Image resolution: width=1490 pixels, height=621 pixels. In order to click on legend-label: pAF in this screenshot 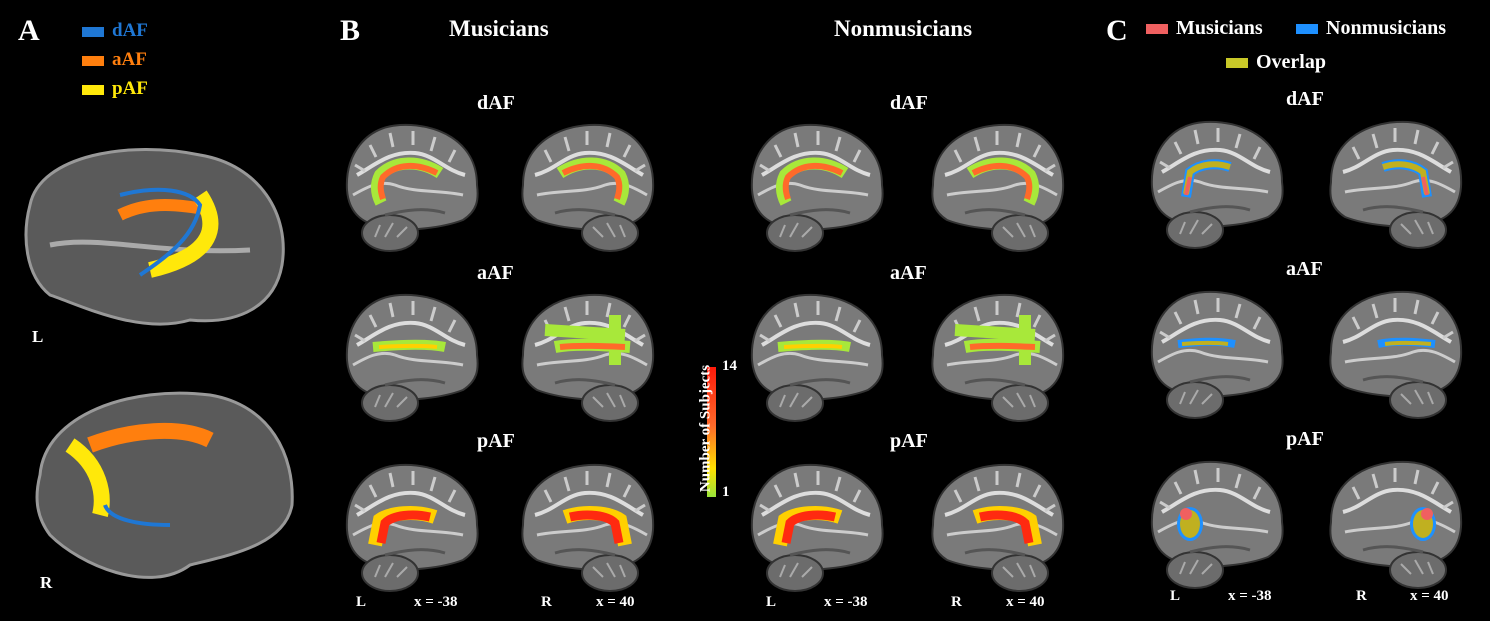, I will do `click(130, 88)`.